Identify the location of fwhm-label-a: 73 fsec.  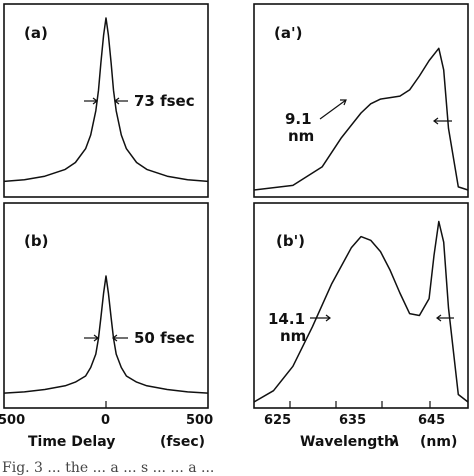
(164, 101).